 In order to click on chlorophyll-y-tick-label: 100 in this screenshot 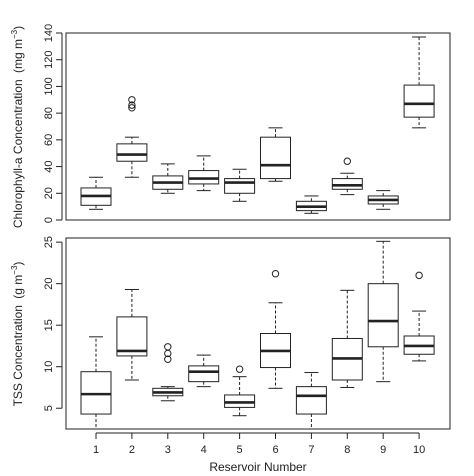, I will do `click(49, 86)`.